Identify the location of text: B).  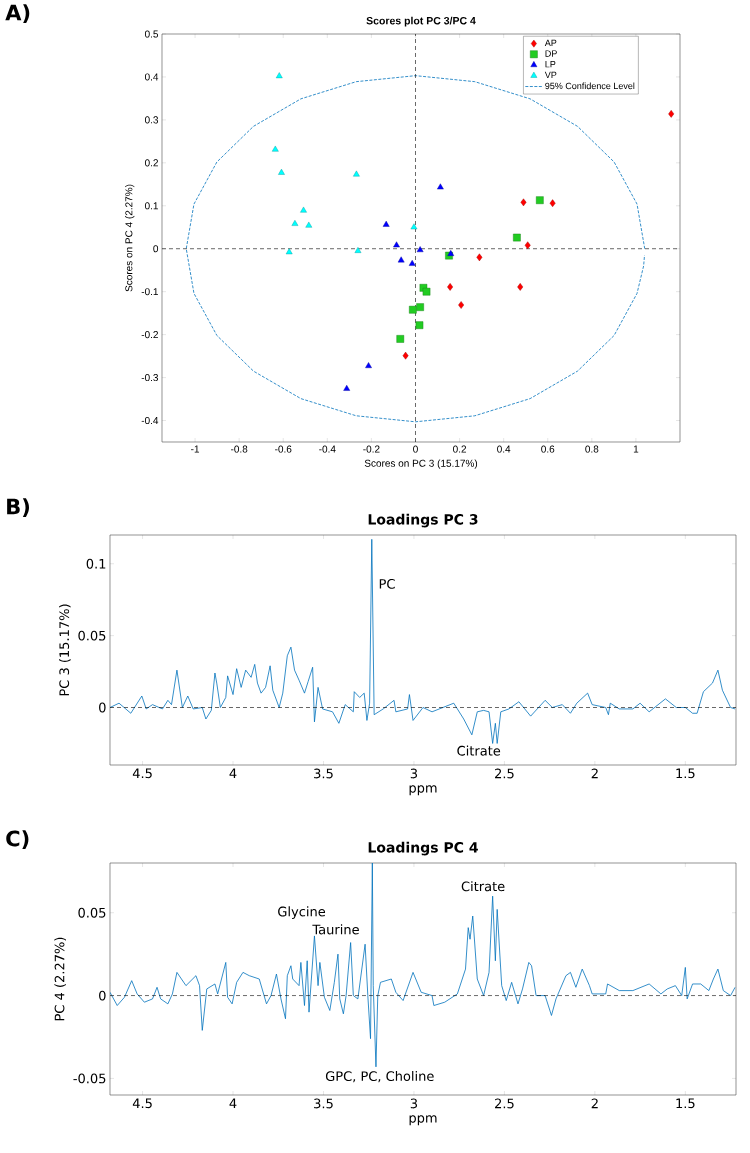
(18, 507).